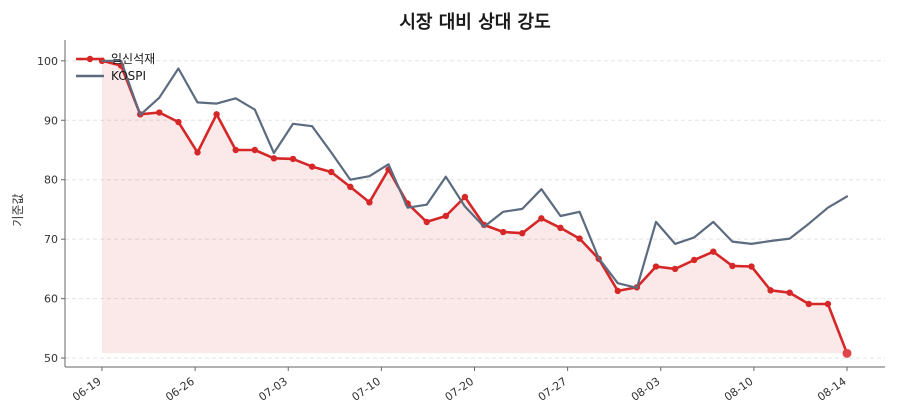  Describe the element at coordinates (18, 209) in the screenshot. I see `y-axis-label: 기준값` at that location.